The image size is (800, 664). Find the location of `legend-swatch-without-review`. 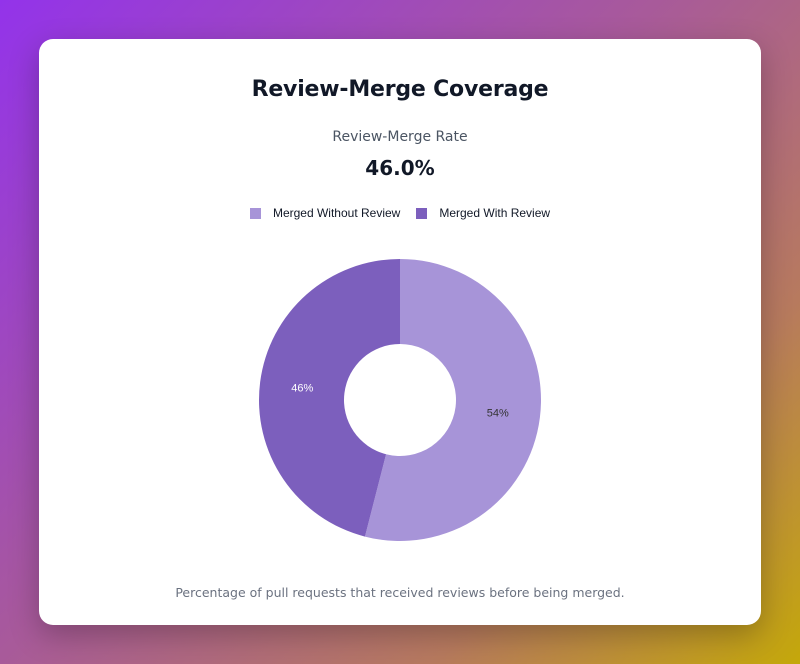

legend-swatch-without-review is located at coordinates (255, 213).